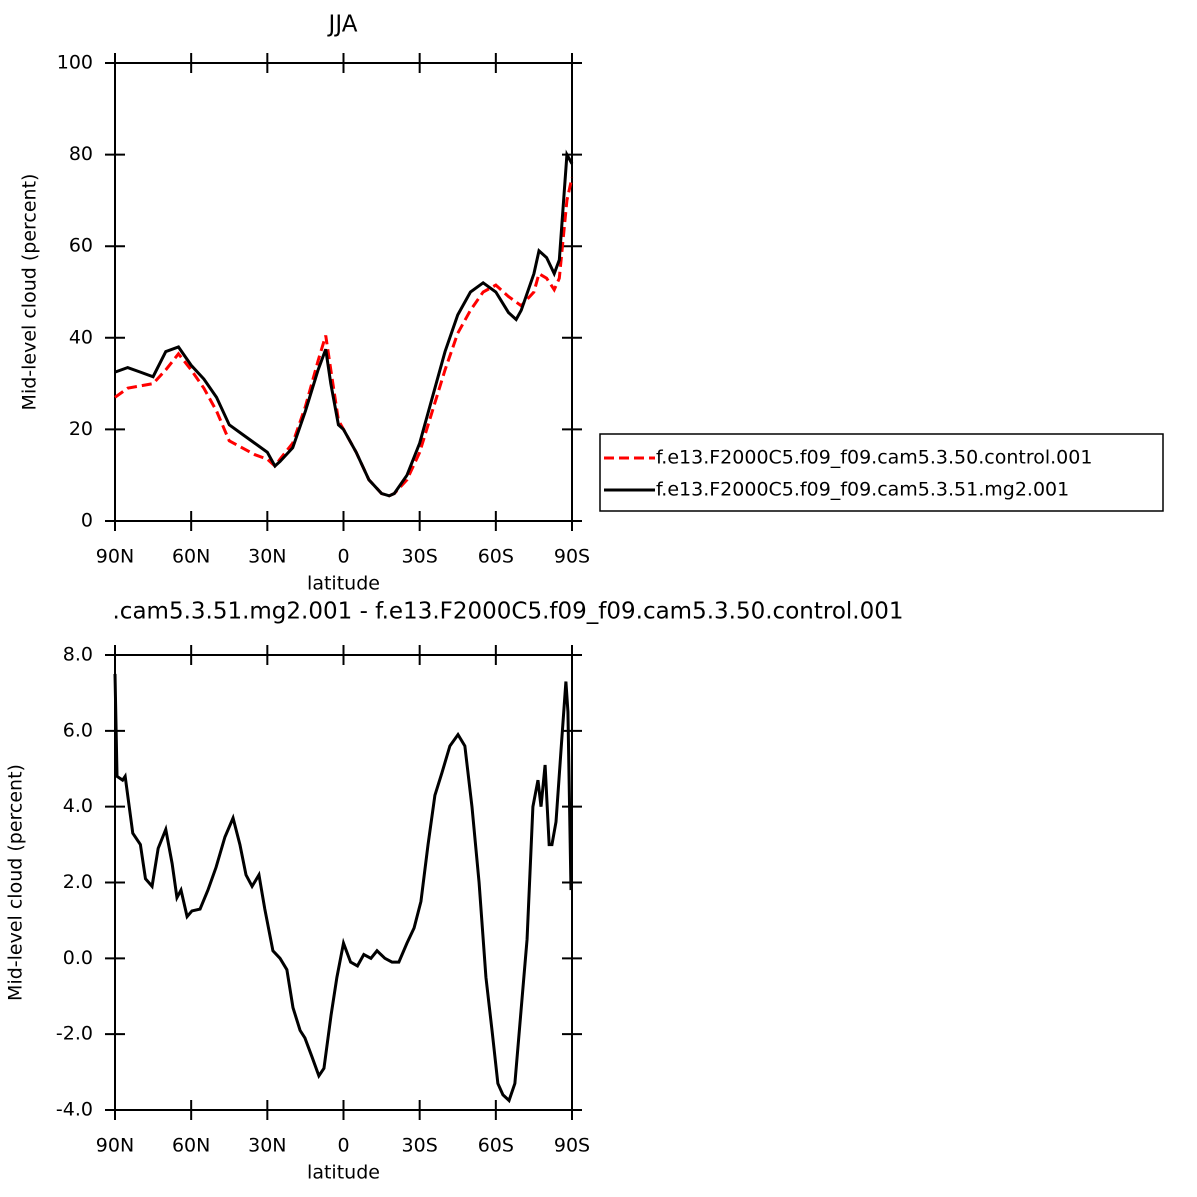 This screenshot has height=1197, width=1197. What do you see at coordinates (81, 154) in the screenshot?
I see `y-tick-label: 80` at bounding box center [81, 154].